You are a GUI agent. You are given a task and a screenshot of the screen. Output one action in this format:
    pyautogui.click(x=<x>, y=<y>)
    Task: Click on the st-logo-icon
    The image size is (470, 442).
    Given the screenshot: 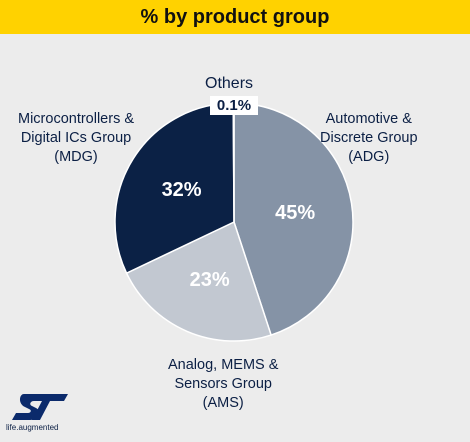 What is the action you would take?
    pyautogui.click(x=40, y=407)
    